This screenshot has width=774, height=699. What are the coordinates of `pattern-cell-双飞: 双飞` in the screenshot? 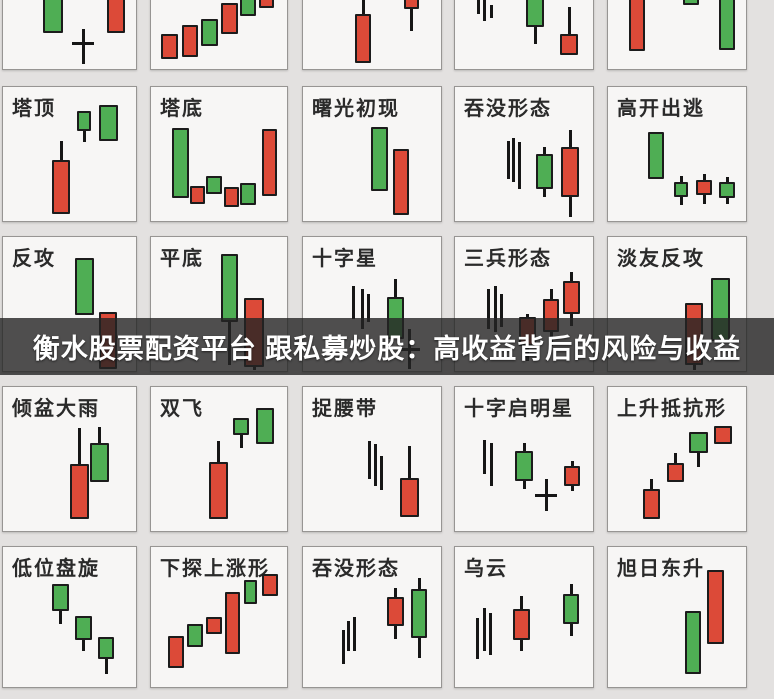 It's located at (219, 459).